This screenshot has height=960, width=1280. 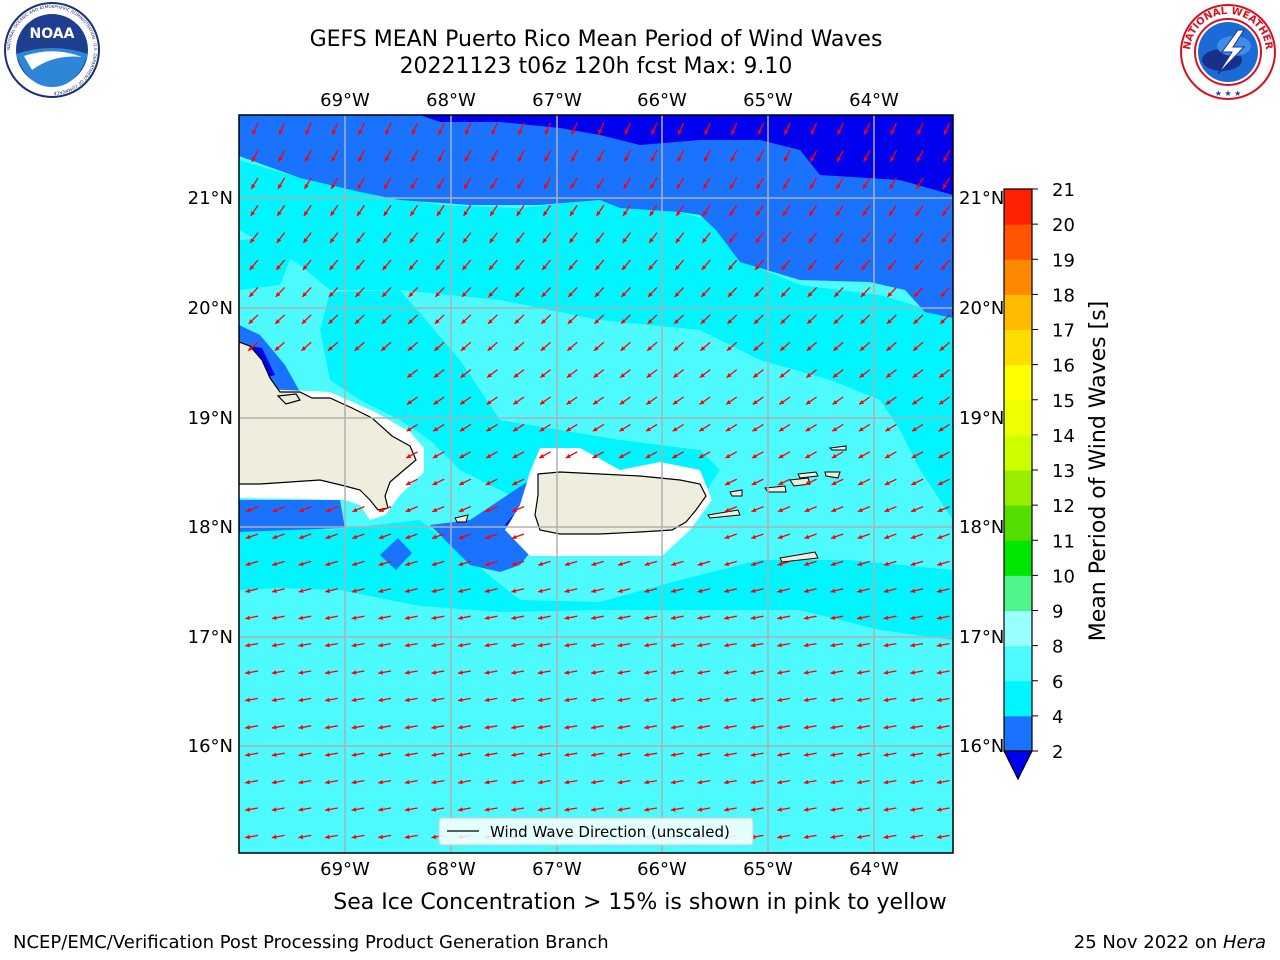 I want to click on lat-label-right: 19°N, so click(x=981, y=418).